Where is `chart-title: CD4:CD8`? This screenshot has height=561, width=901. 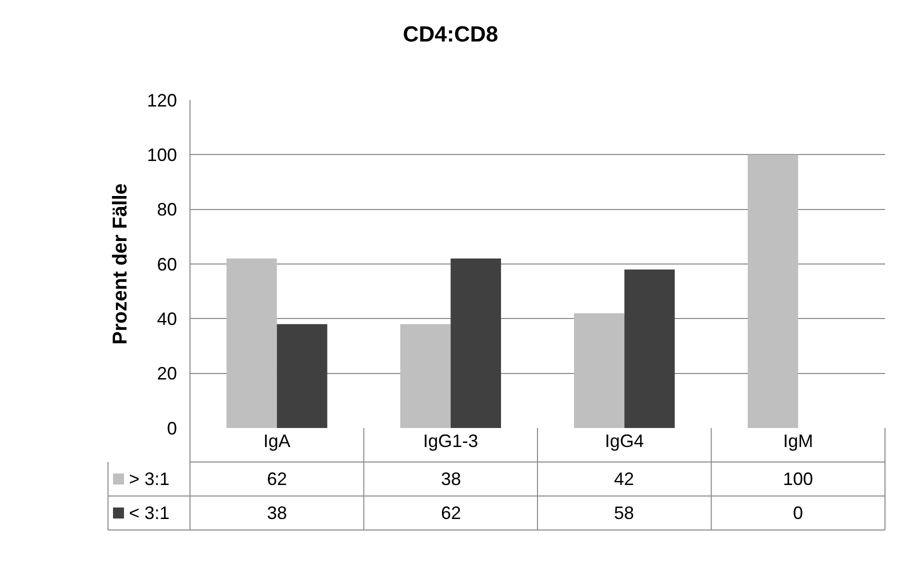
chart-title: CD4:CD8 is located at coordinates (450, 33).